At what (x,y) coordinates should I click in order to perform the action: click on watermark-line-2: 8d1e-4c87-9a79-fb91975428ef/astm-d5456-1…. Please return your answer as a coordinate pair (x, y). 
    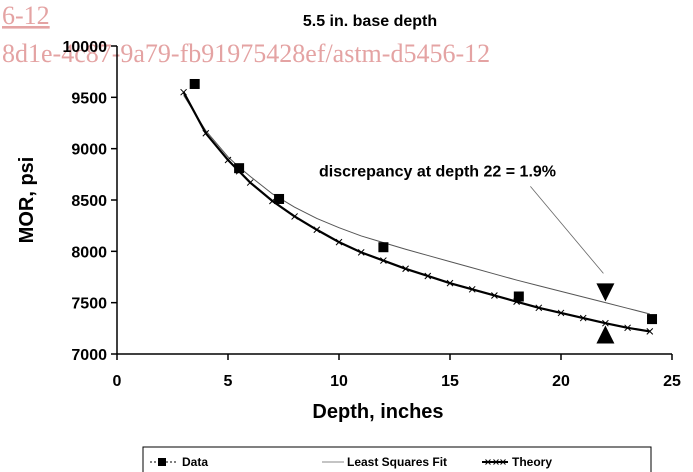
    Looking at the image, I should click on (246, 53).